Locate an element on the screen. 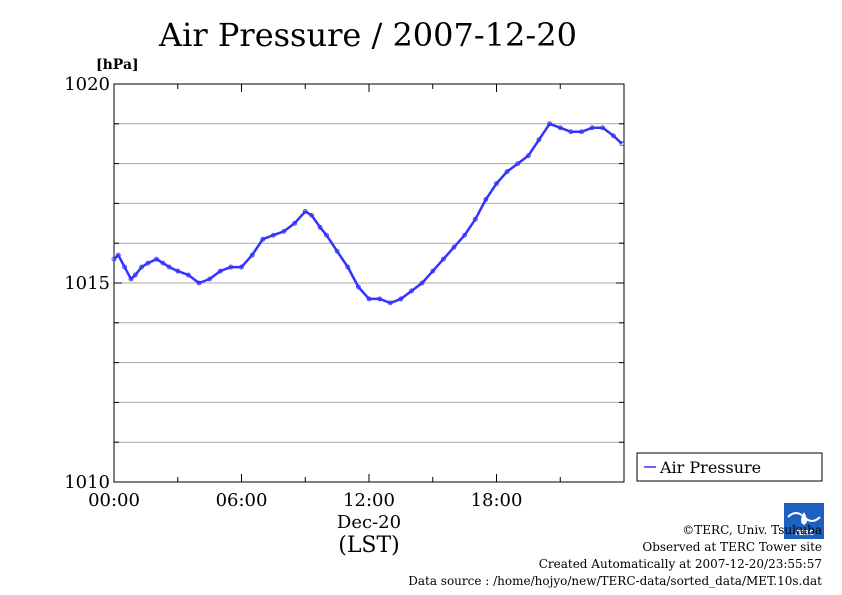 The height and width of the screenshot is (595, 842). observed-text: Observed at TERC Tower site is located at coordinates (732, 547).